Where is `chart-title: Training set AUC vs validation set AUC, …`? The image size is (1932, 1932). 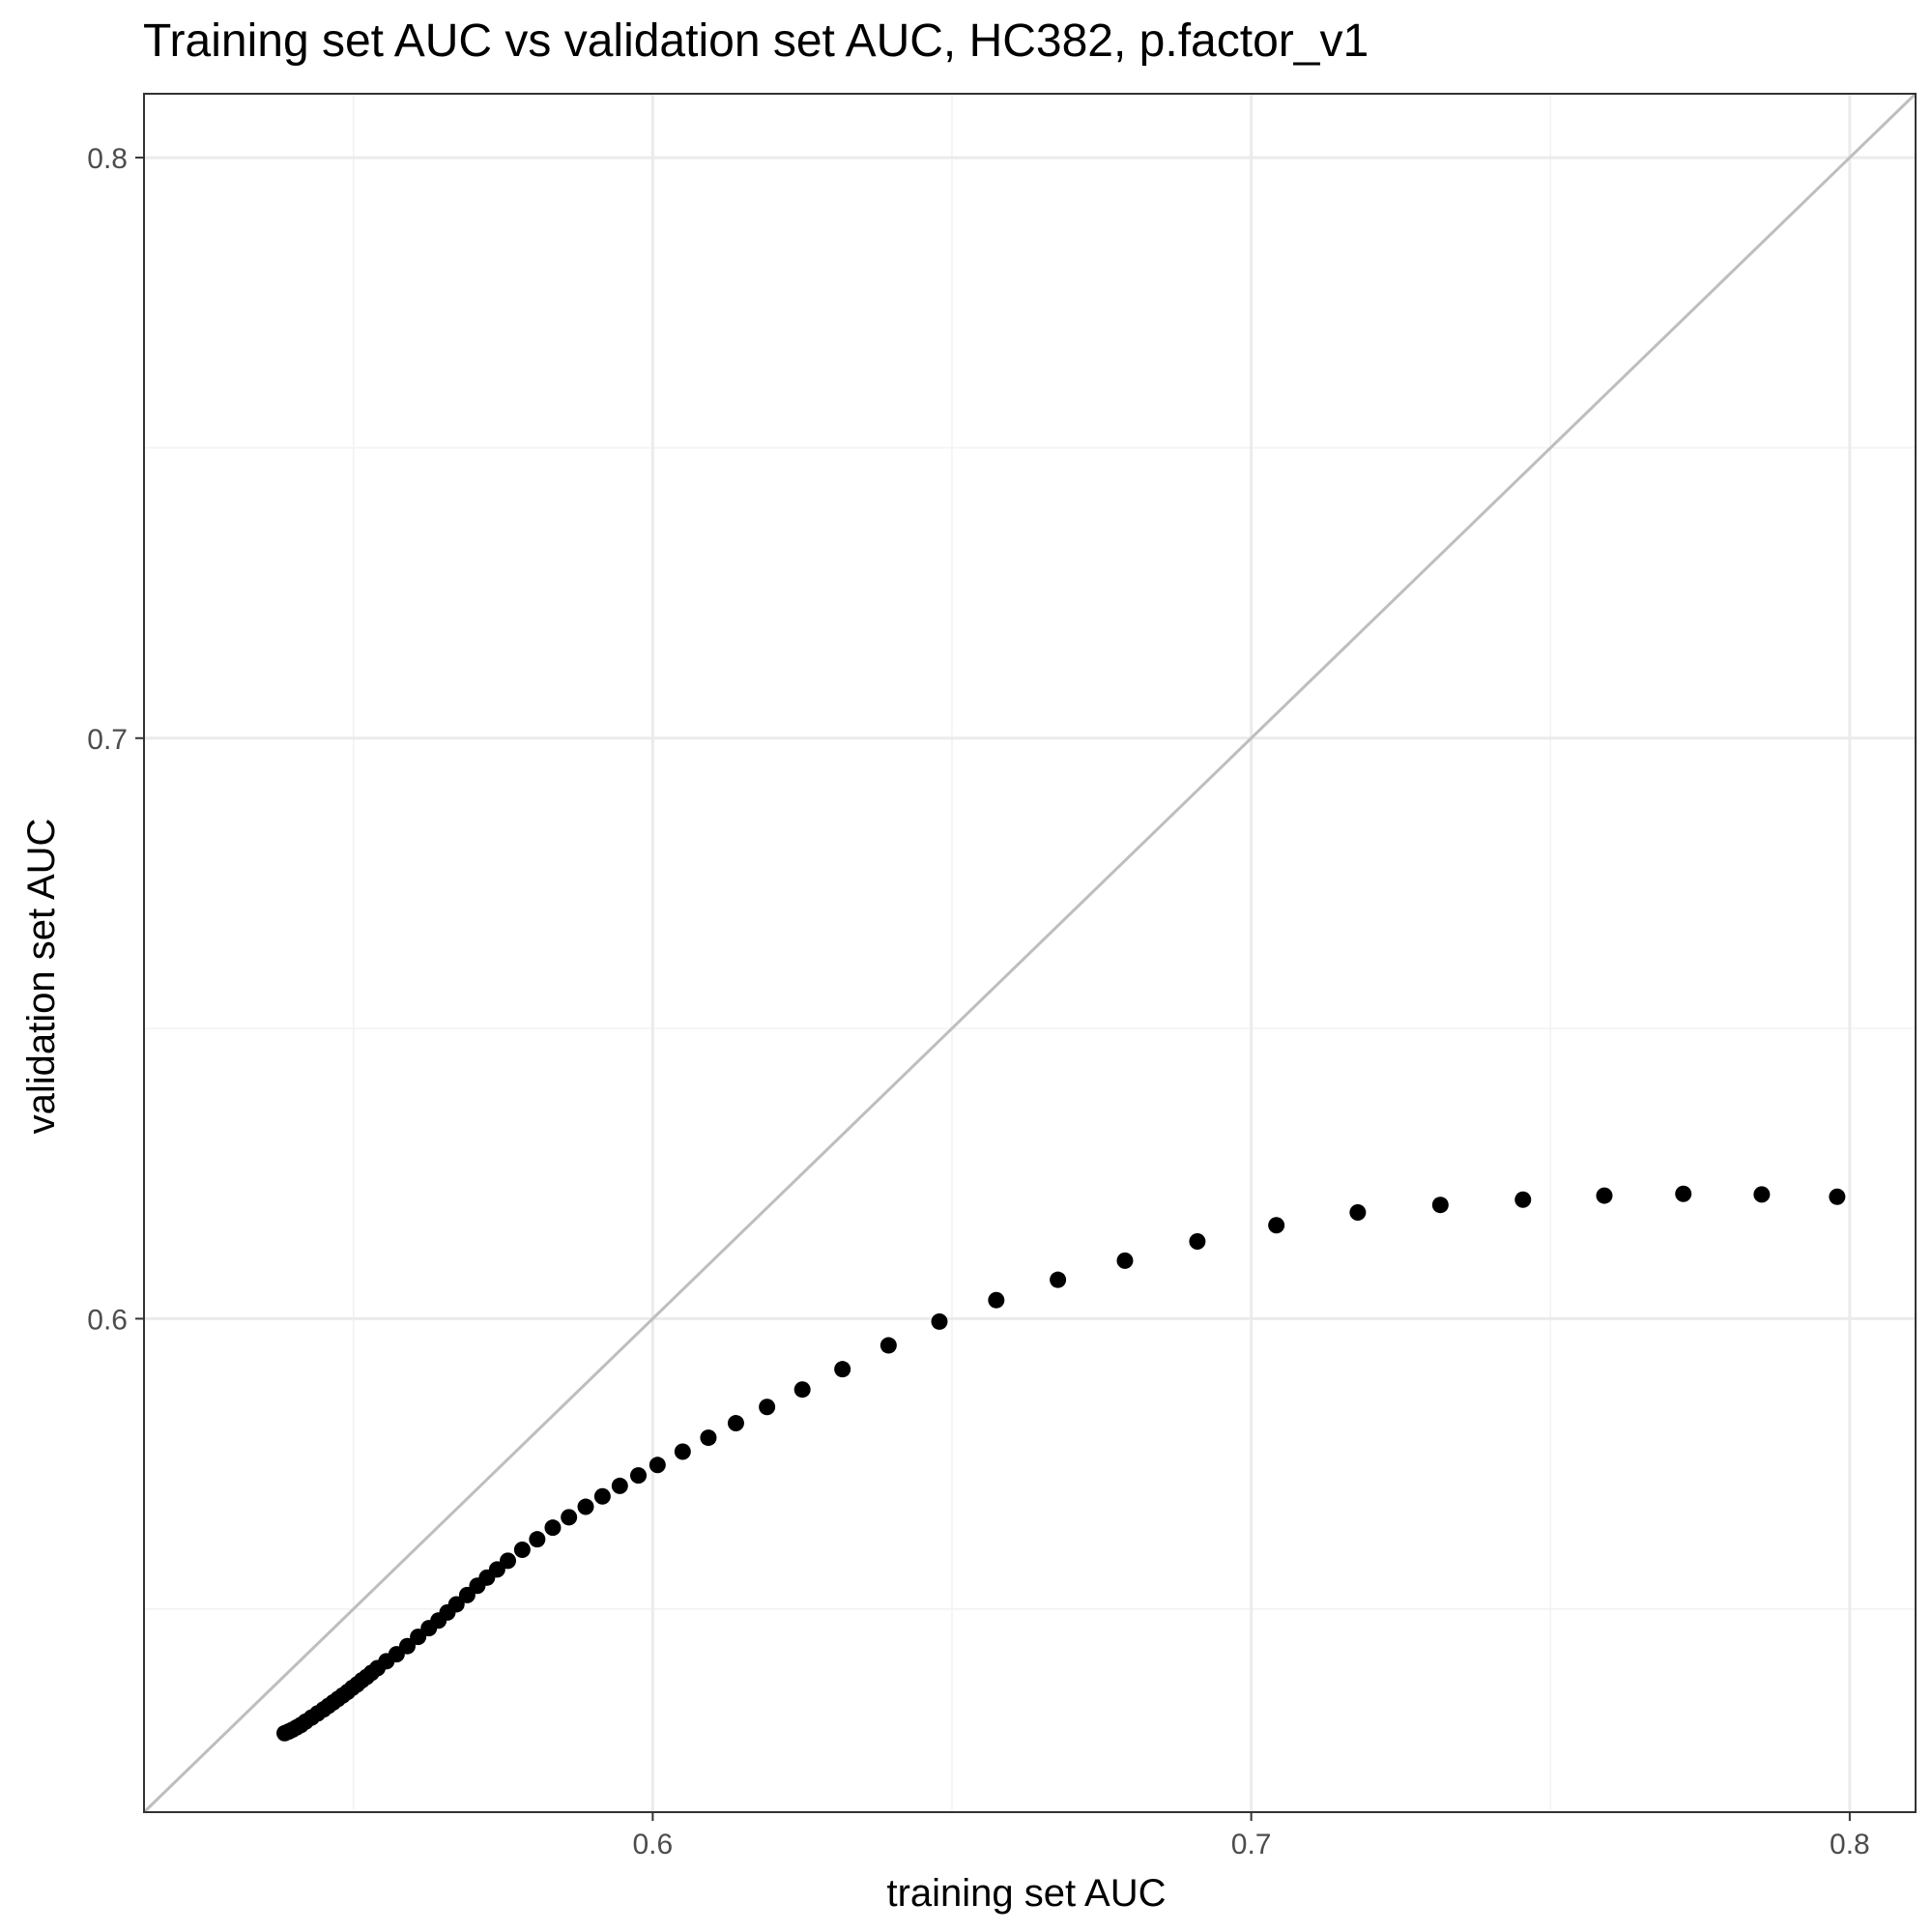 chart-title: Training set AUC vs validation set AUC, … is located at coordinates (756, 41).